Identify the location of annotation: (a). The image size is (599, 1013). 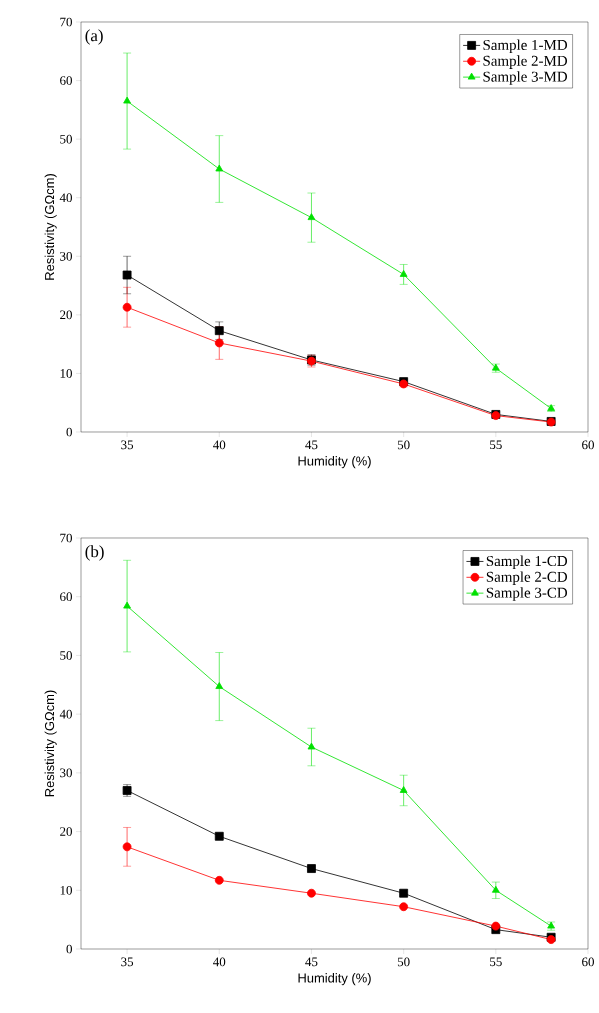
(94, 37).